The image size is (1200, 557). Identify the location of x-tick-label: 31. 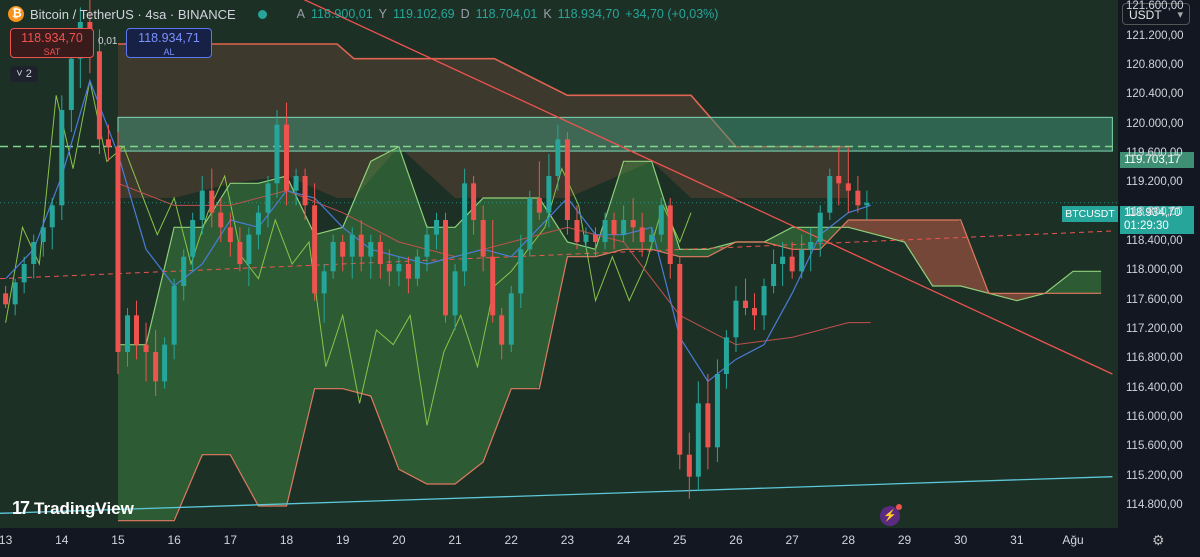
(1017, 540).